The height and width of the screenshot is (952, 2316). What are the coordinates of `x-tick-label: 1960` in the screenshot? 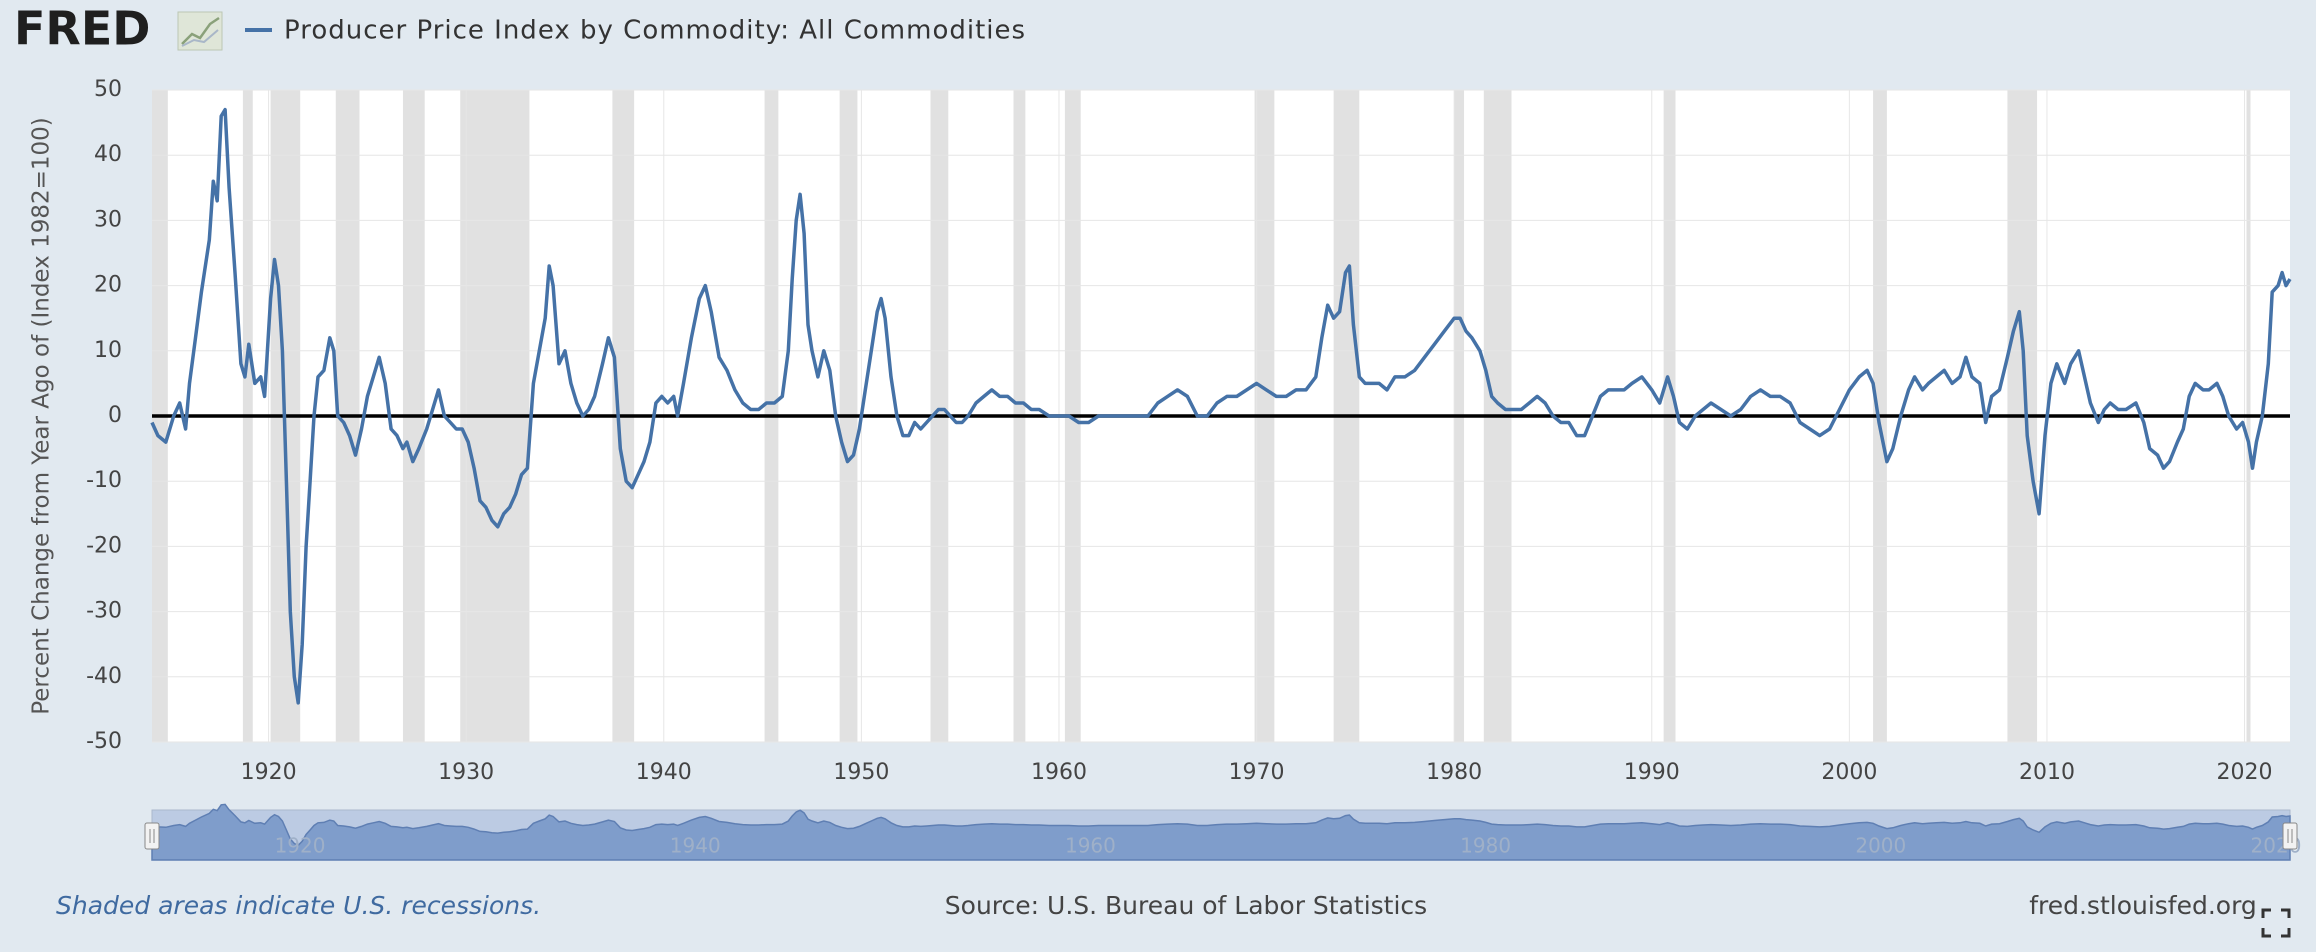 It's located at (1059, 772).